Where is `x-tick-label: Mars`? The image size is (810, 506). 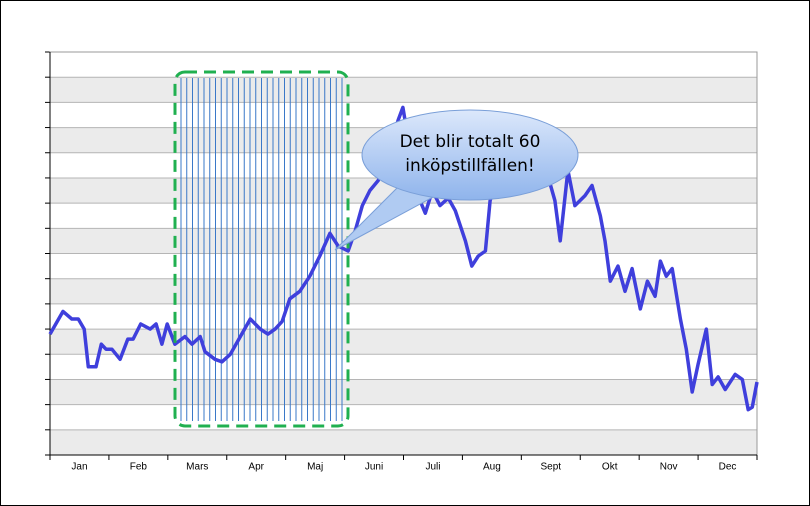 x-tick-label: Mars is located at coordinates (197, 467).